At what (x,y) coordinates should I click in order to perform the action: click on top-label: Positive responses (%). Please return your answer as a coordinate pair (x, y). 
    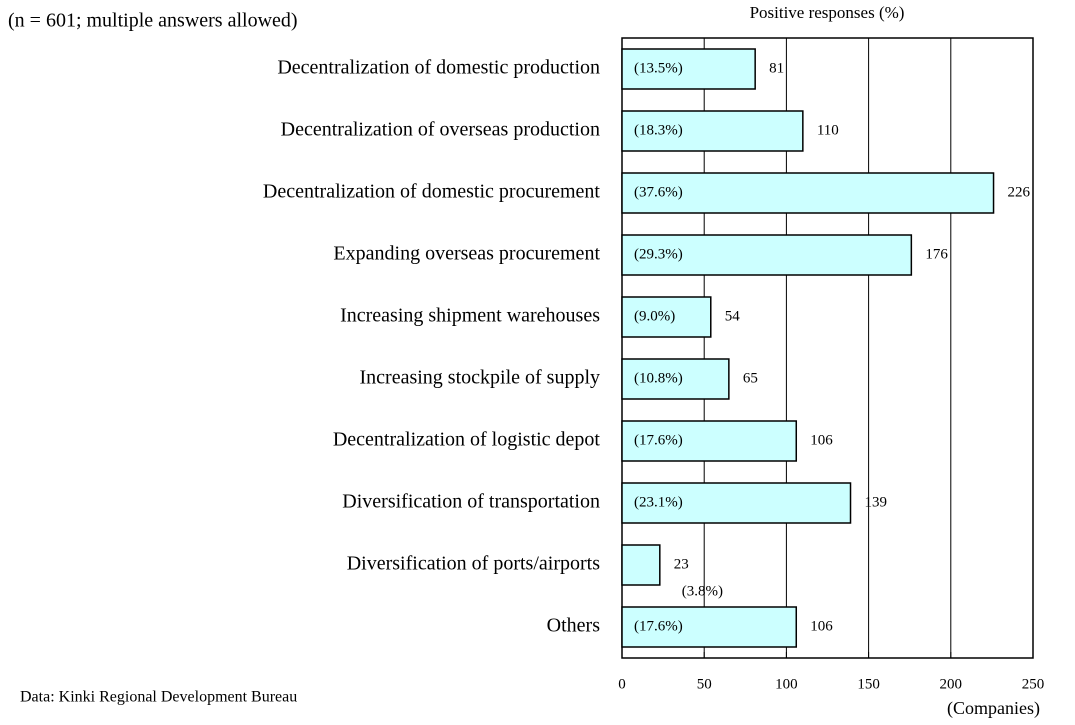
    Looking at the image, I should click on (827, 12).